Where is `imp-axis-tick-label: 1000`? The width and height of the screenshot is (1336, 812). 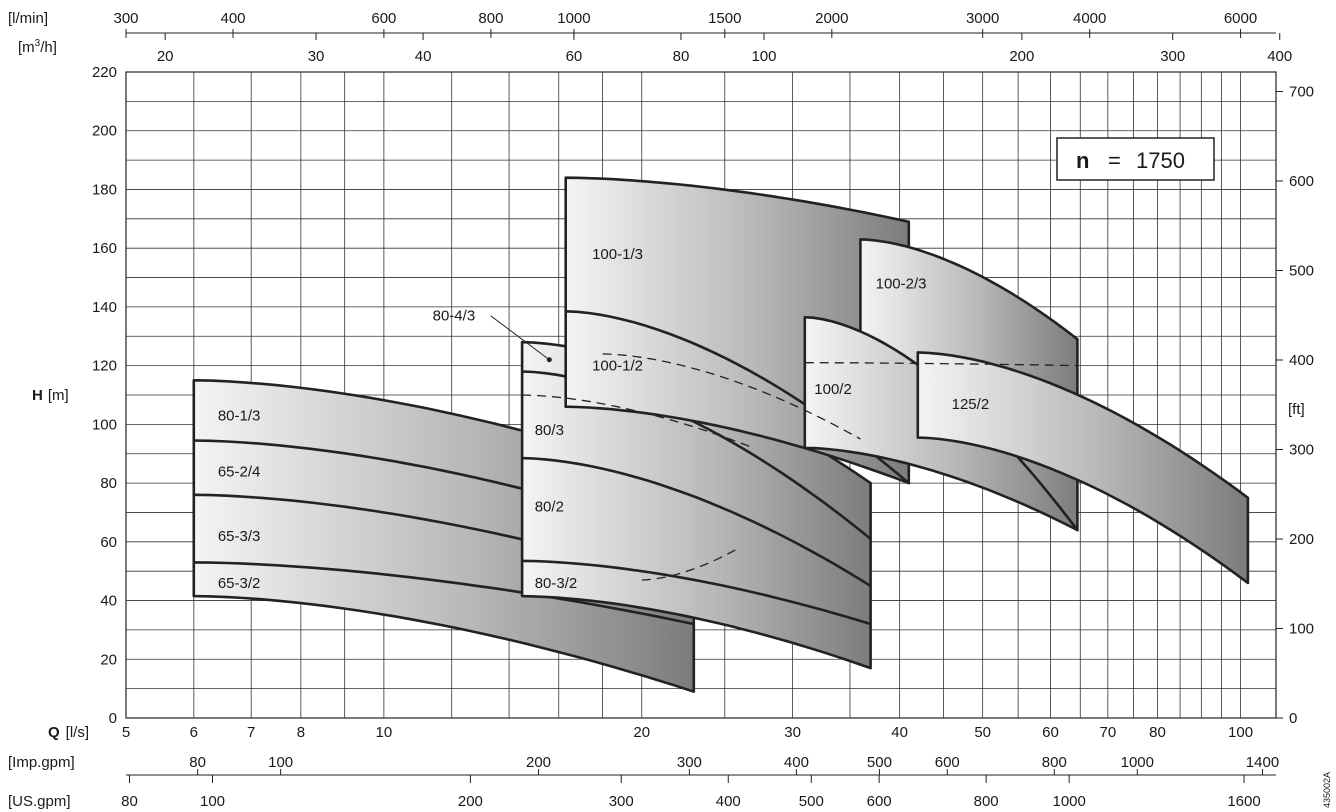 imp-axis-tick-label: 1000 is located at coordinates (1137, 762).